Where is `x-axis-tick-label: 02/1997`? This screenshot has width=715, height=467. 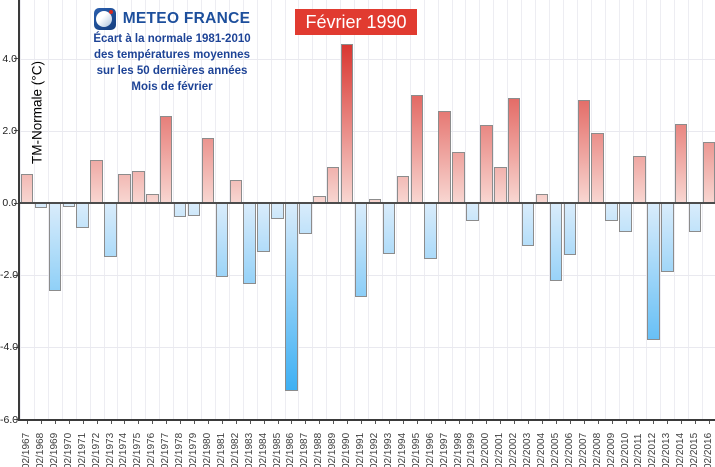 x-axis-tick-label: 02/1997 is located at coordinates (445, 445).